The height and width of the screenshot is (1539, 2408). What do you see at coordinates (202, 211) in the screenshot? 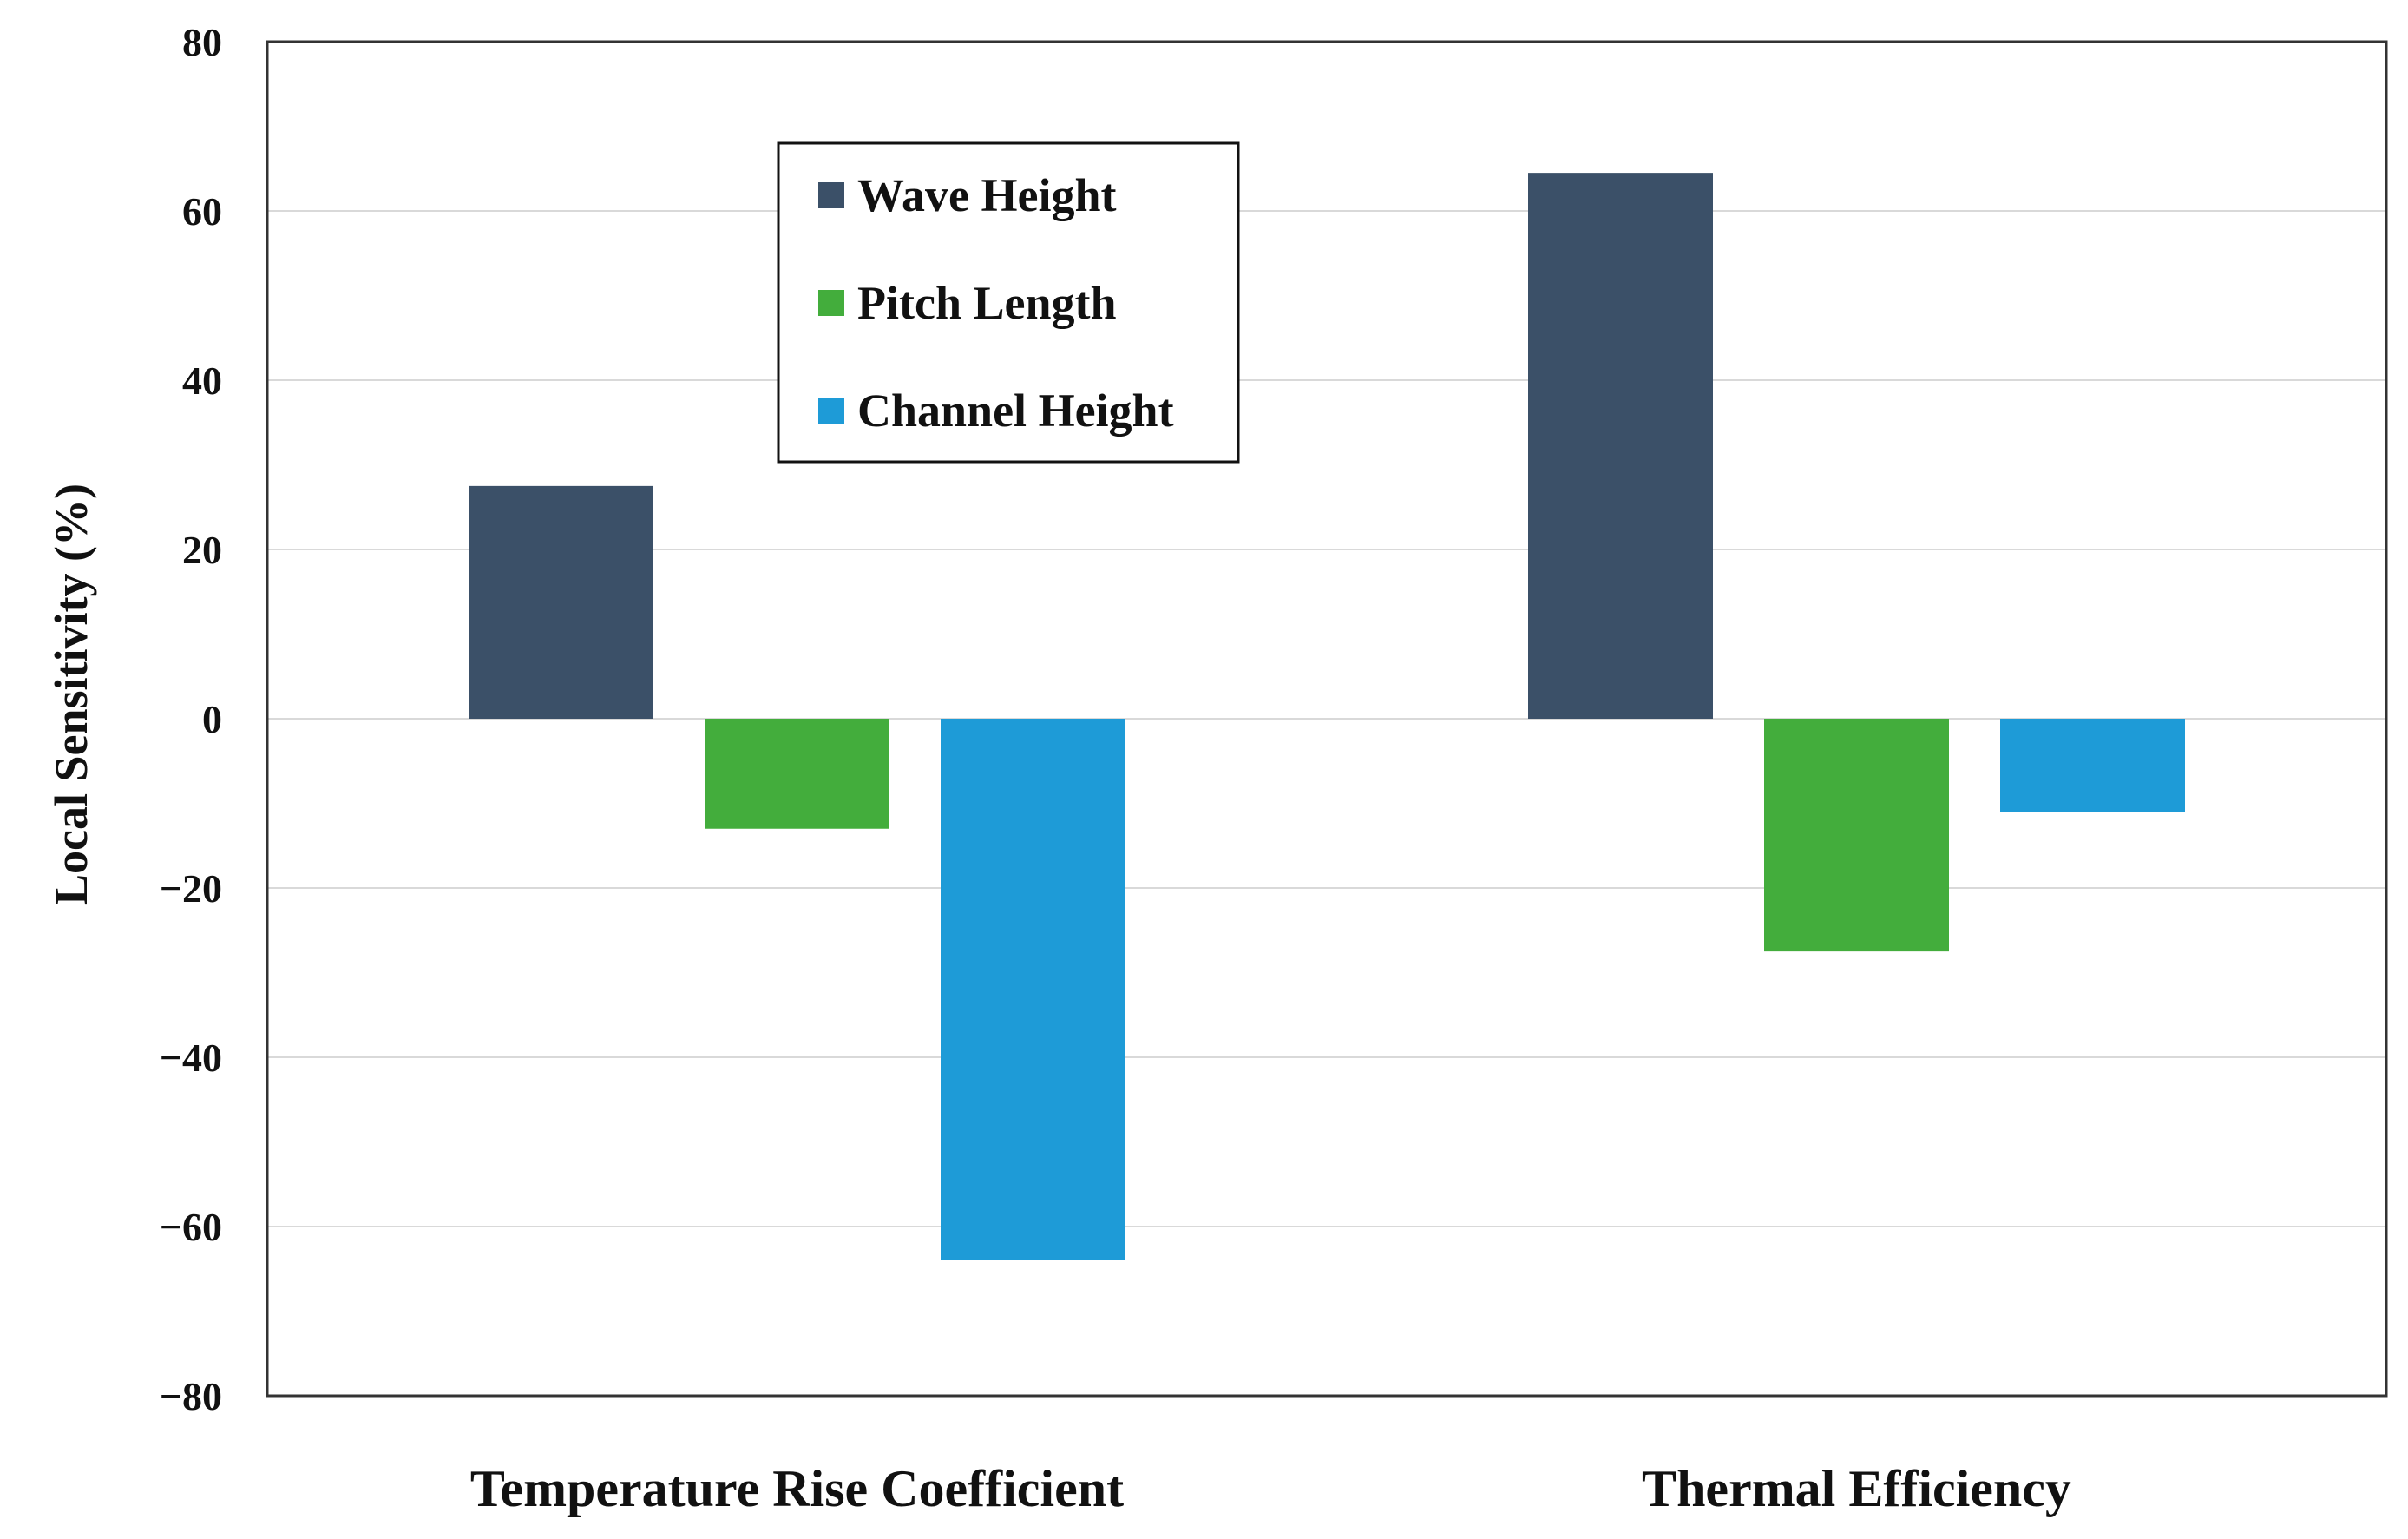
I see `y-tick-label: 60` at bounding box center [202, 211].